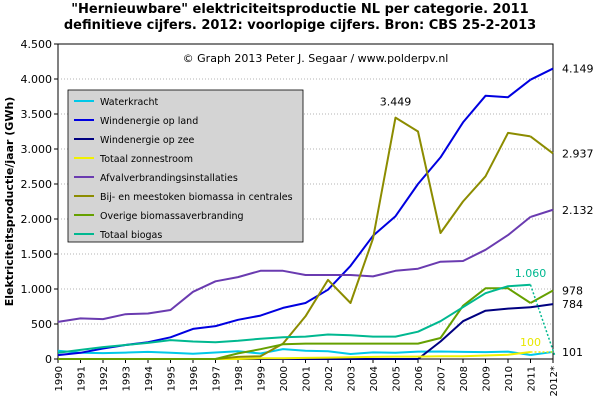 The width and height of the screenshot is (600, 410). Describe the element at coordinates (419, 378) in the screenshot. I see `x-tick-label: 2006` at that location.